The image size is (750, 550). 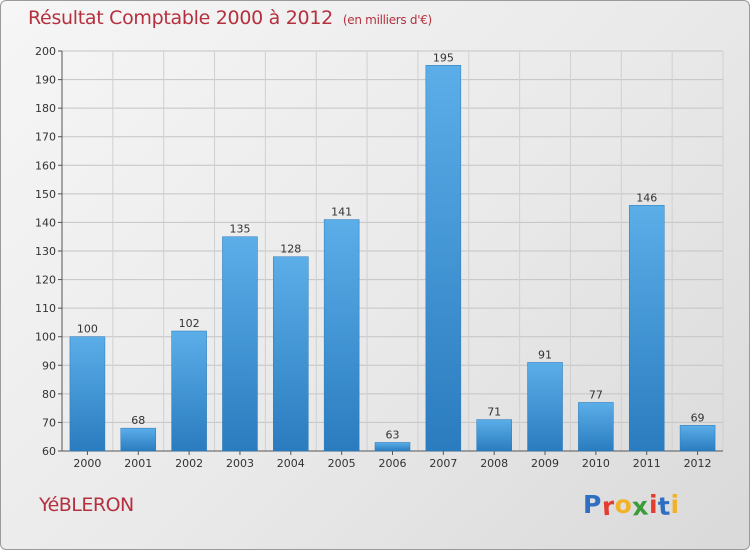 What do you see at coordinates (45, 165) in the screenshot?
I see `y-tick-label: 160` at bounding box center [45, 165].